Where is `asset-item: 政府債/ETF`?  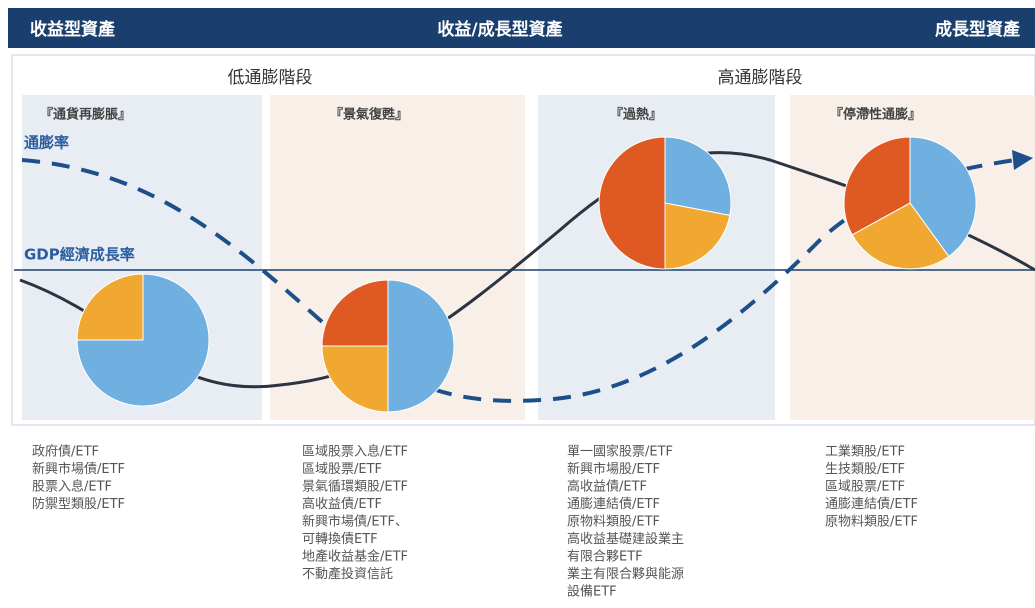
asset-item: 政府債/ETF is located at coordinates (65, 452).